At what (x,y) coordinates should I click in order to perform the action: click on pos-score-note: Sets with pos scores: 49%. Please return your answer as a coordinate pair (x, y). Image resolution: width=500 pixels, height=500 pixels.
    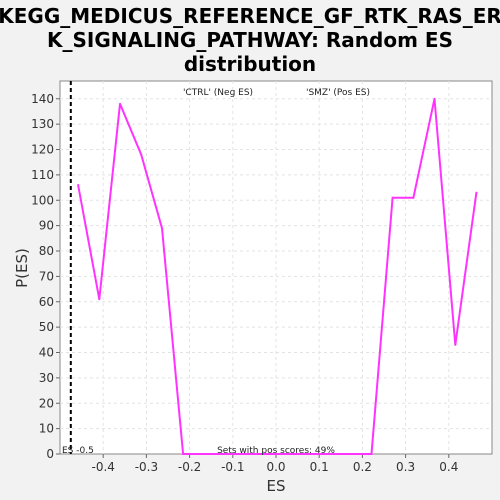
    Looking at the image, I should click on (276, 451).